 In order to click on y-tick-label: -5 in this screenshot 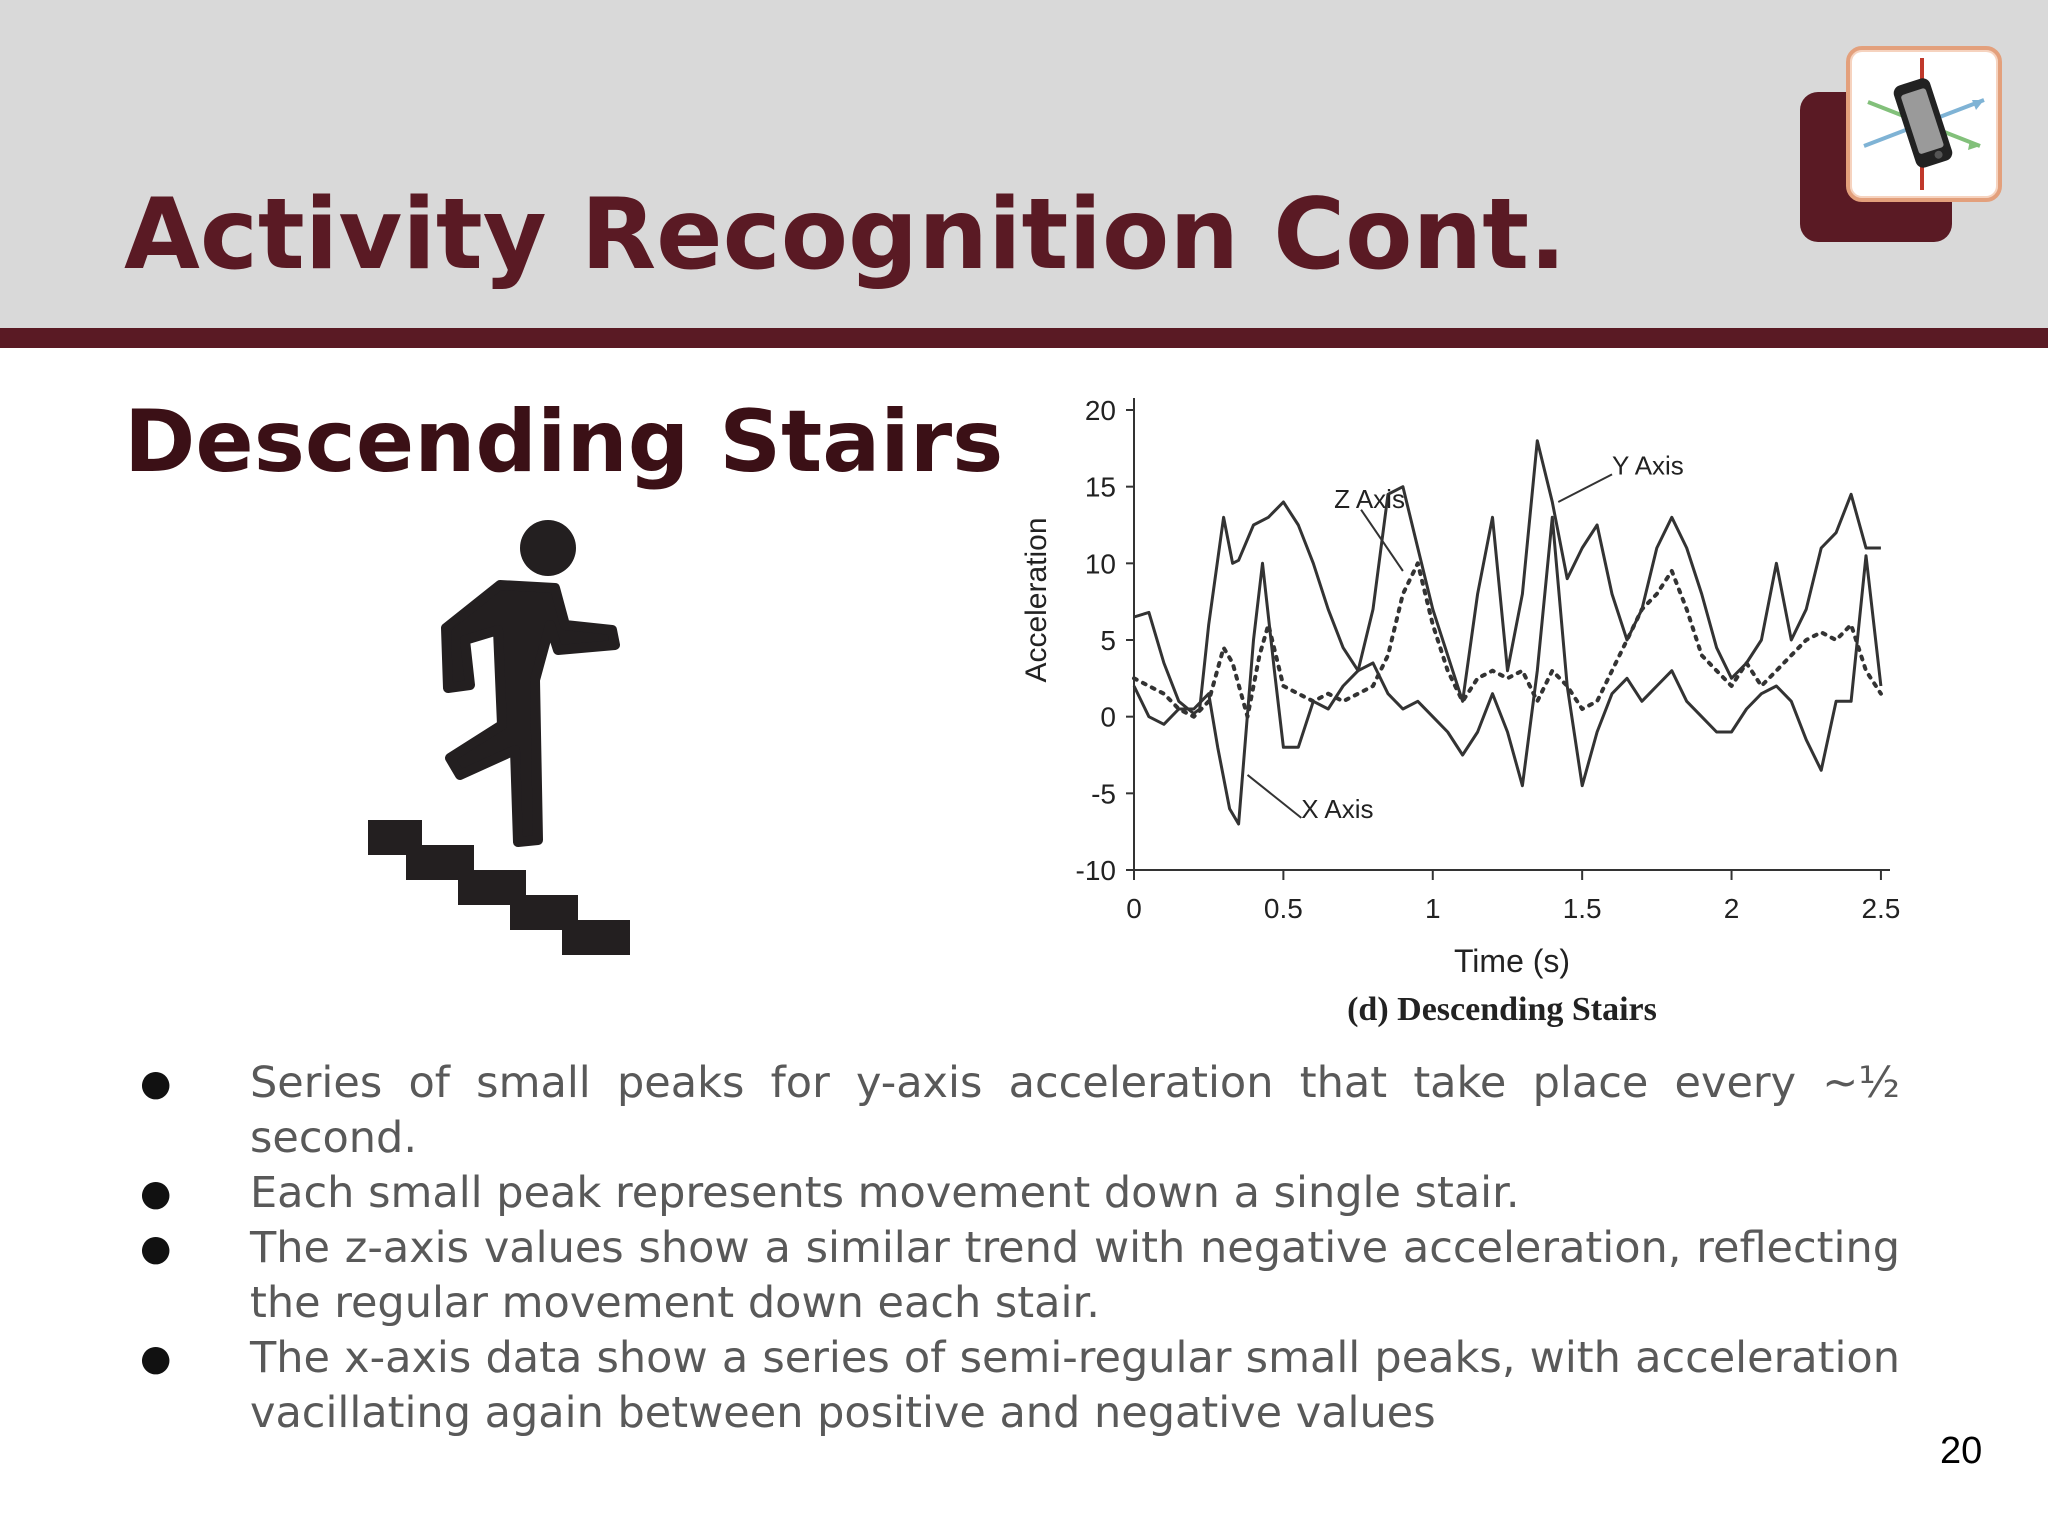, I will do `click(1103, 793)`.